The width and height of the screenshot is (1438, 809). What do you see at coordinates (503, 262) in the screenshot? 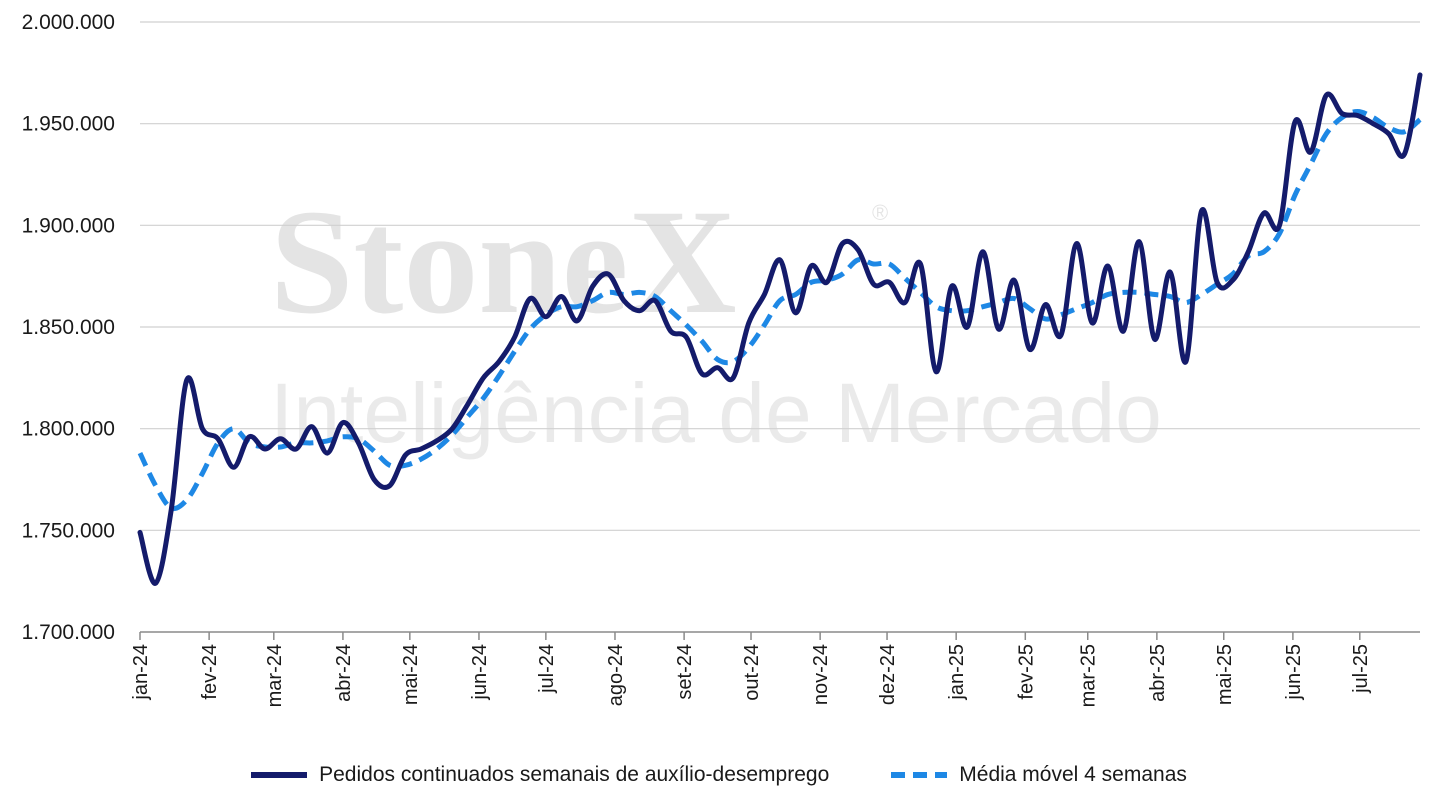
I see `watermark-brand: StoneX` at bounding box center [503, 262].